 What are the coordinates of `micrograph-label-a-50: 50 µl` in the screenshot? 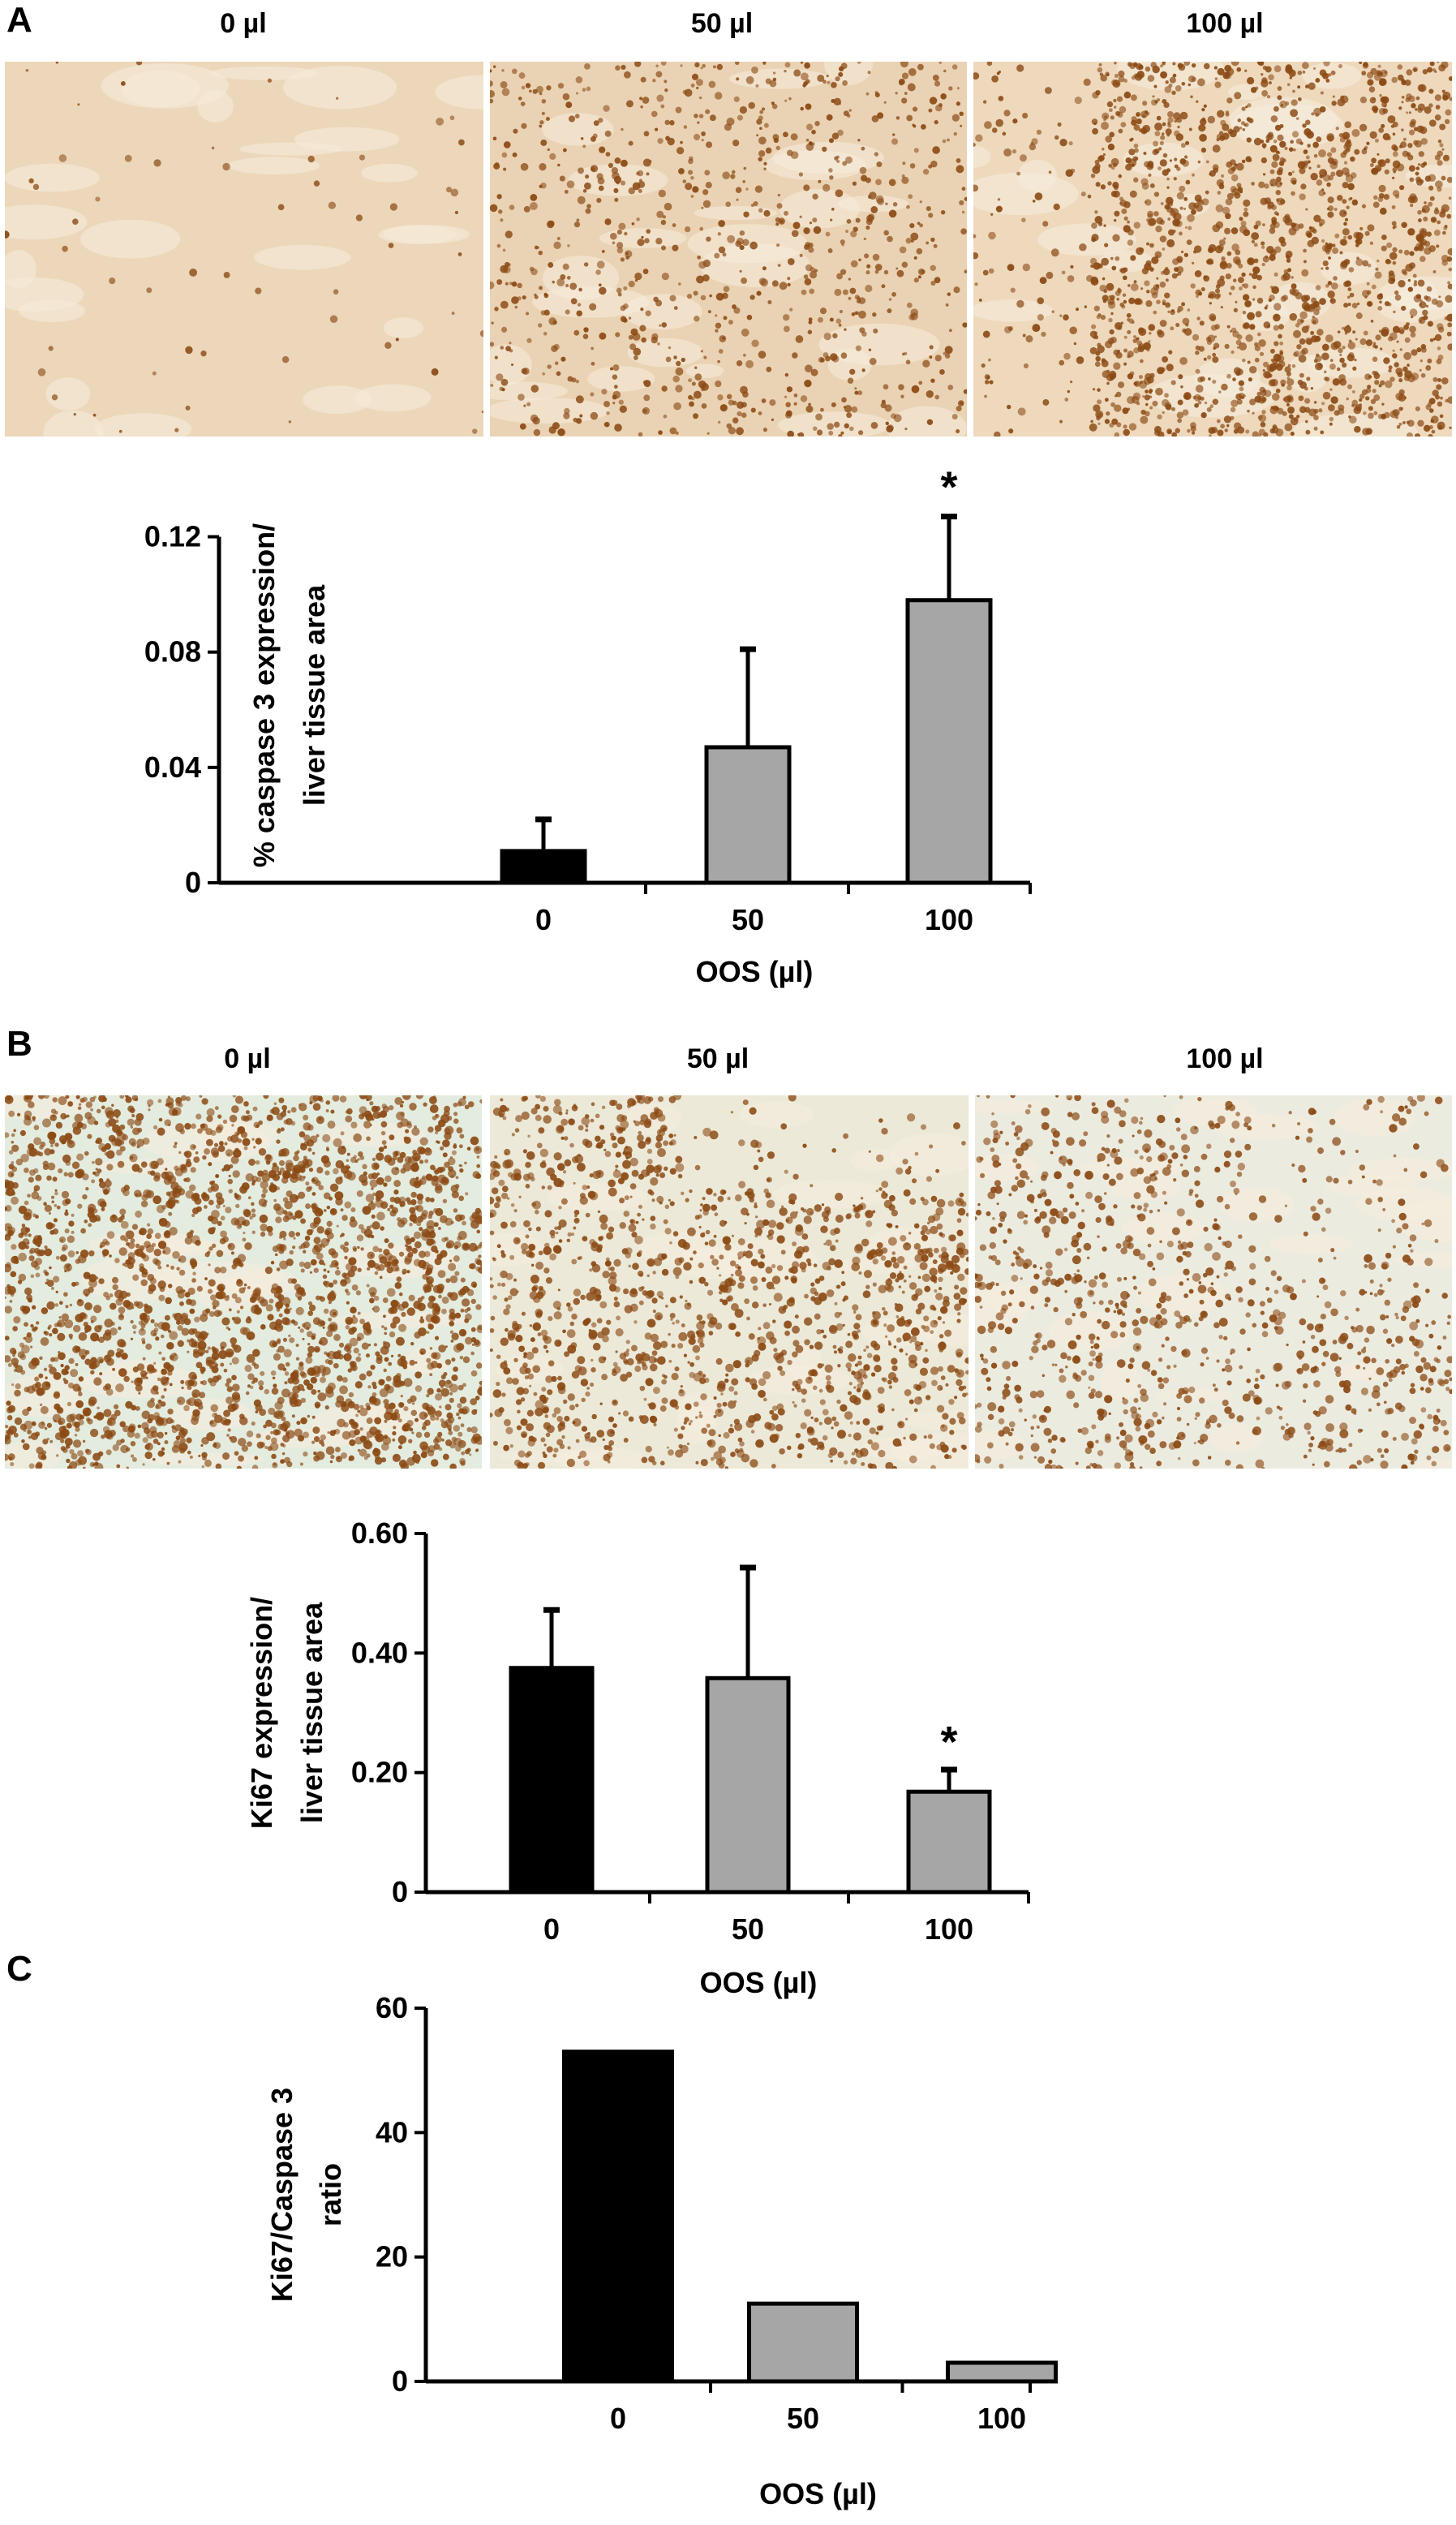 It's located at (722, 23).